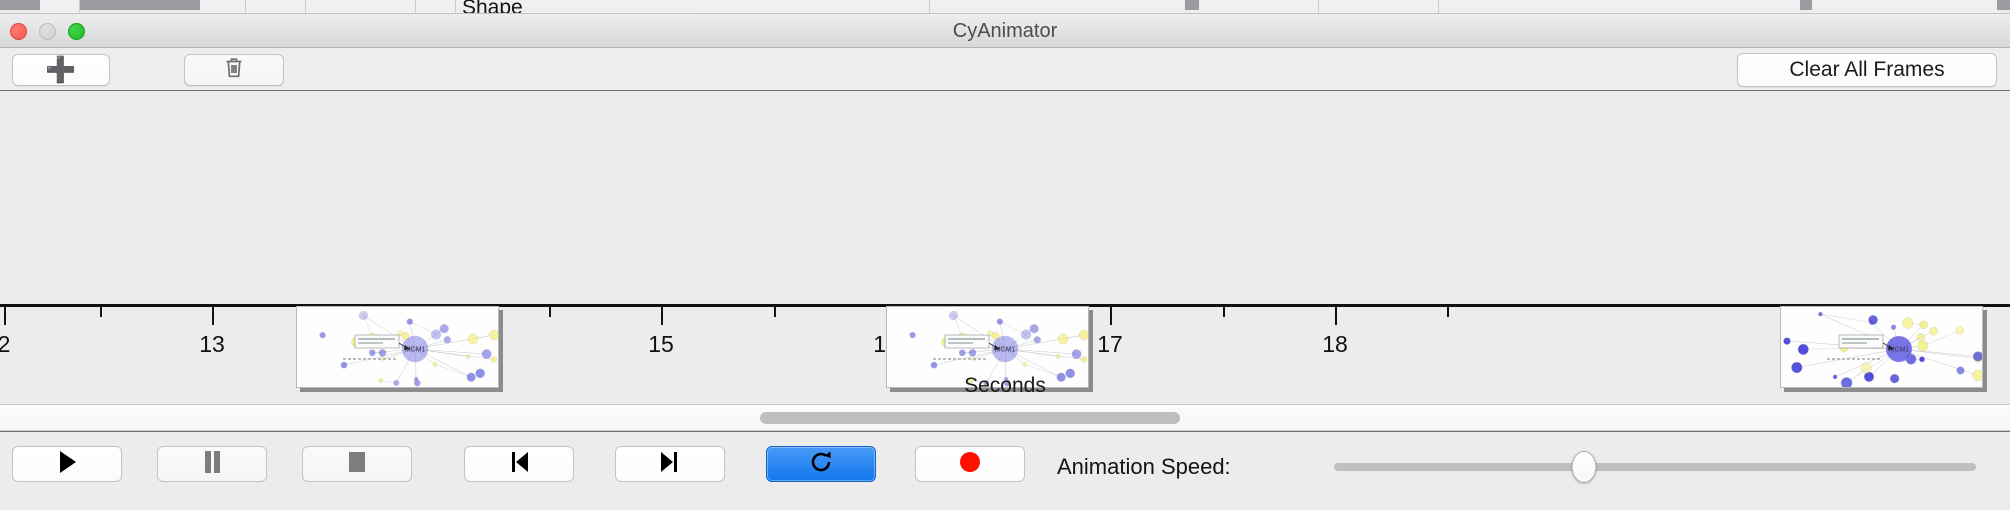 This screenshot has width=2010, height=510. I want to click on window-title: CyAnimator, so click(1005, 31).